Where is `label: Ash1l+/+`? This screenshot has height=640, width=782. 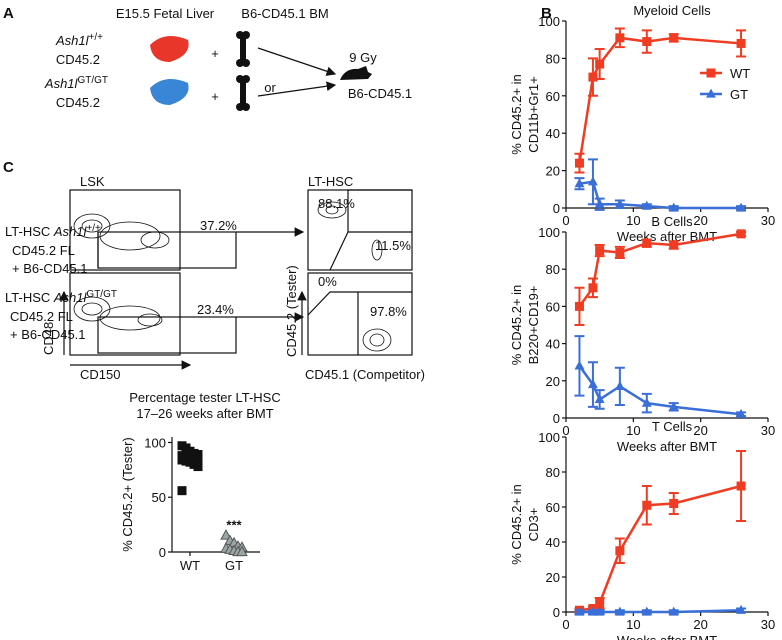
label: Ash1l+/+ is located at coordinates (79, 40).